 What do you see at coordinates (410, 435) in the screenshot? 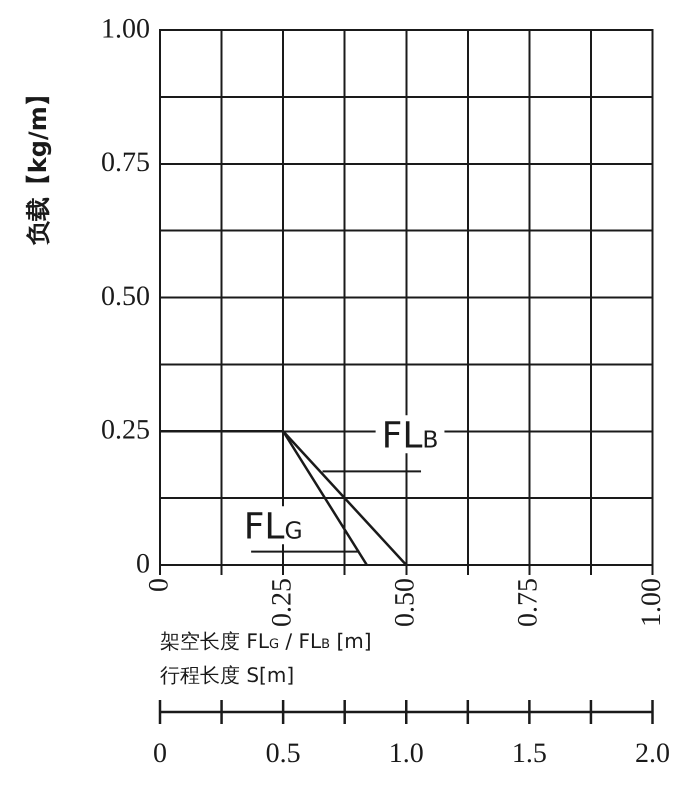
I see `series-label: FLB` at bounding box center [410, 435].